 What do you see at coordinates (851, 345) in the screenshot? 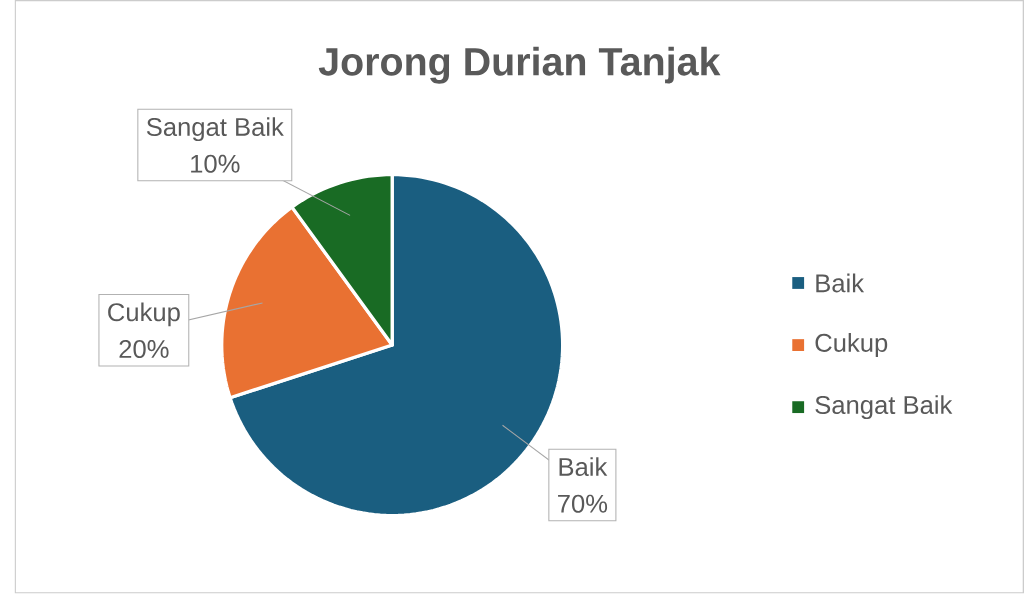
I see `legend-label: Cukup` at bounding box center [851, 345].